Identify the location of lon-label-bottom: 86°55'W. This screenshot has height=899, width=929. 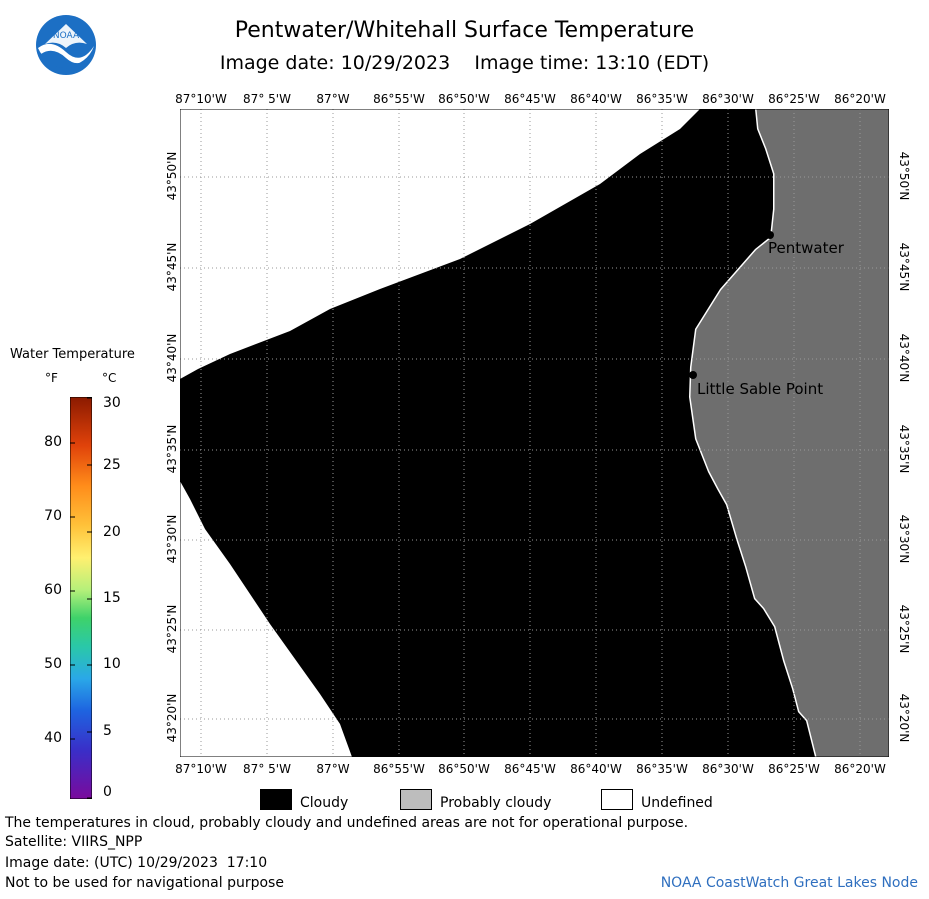
(399, 769).